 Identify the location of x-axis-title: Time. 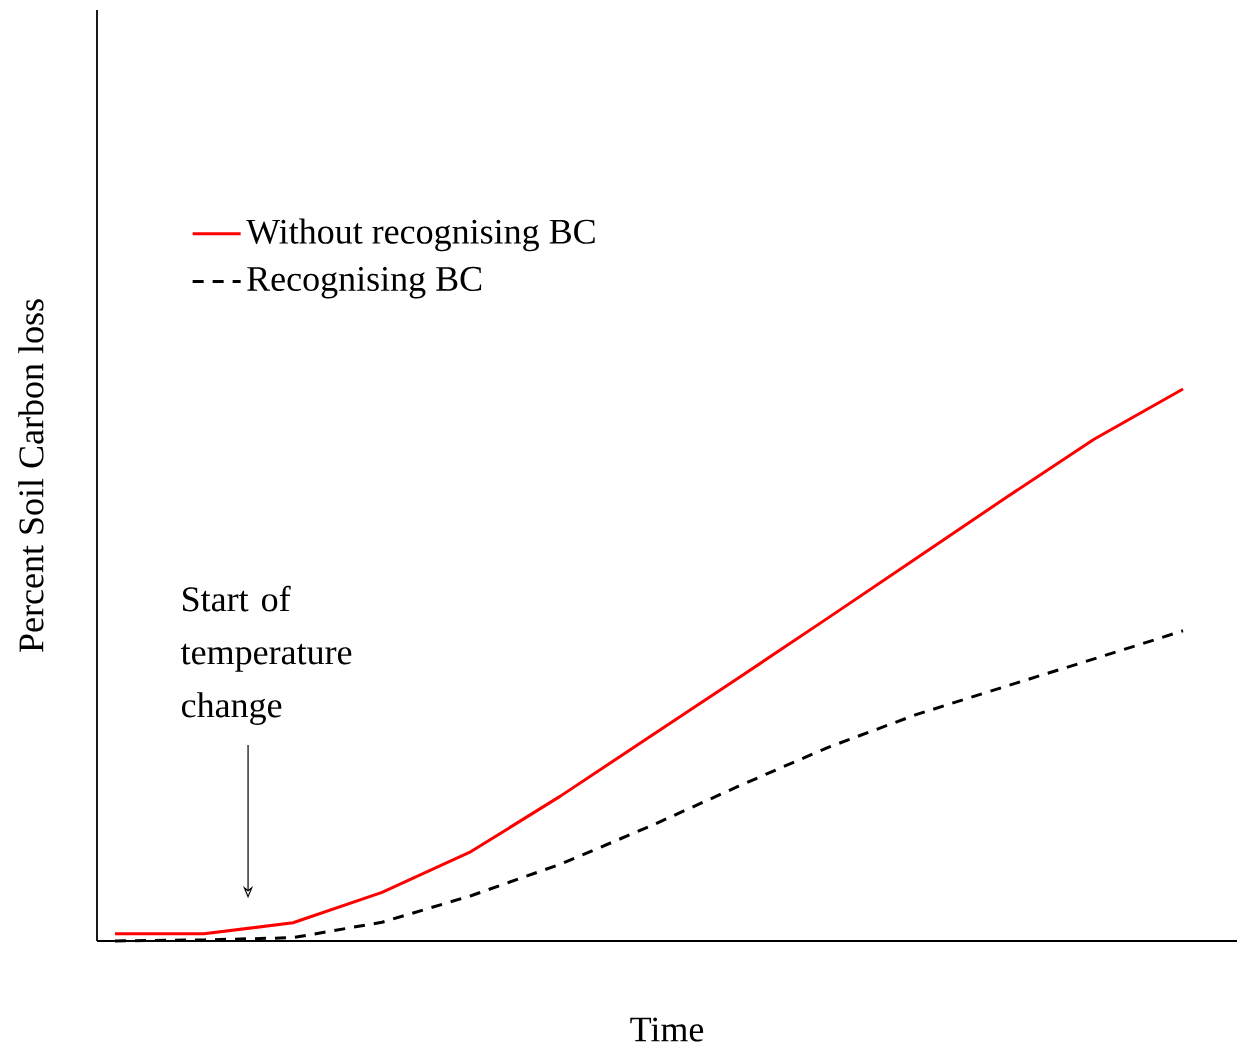
(667, 1029).